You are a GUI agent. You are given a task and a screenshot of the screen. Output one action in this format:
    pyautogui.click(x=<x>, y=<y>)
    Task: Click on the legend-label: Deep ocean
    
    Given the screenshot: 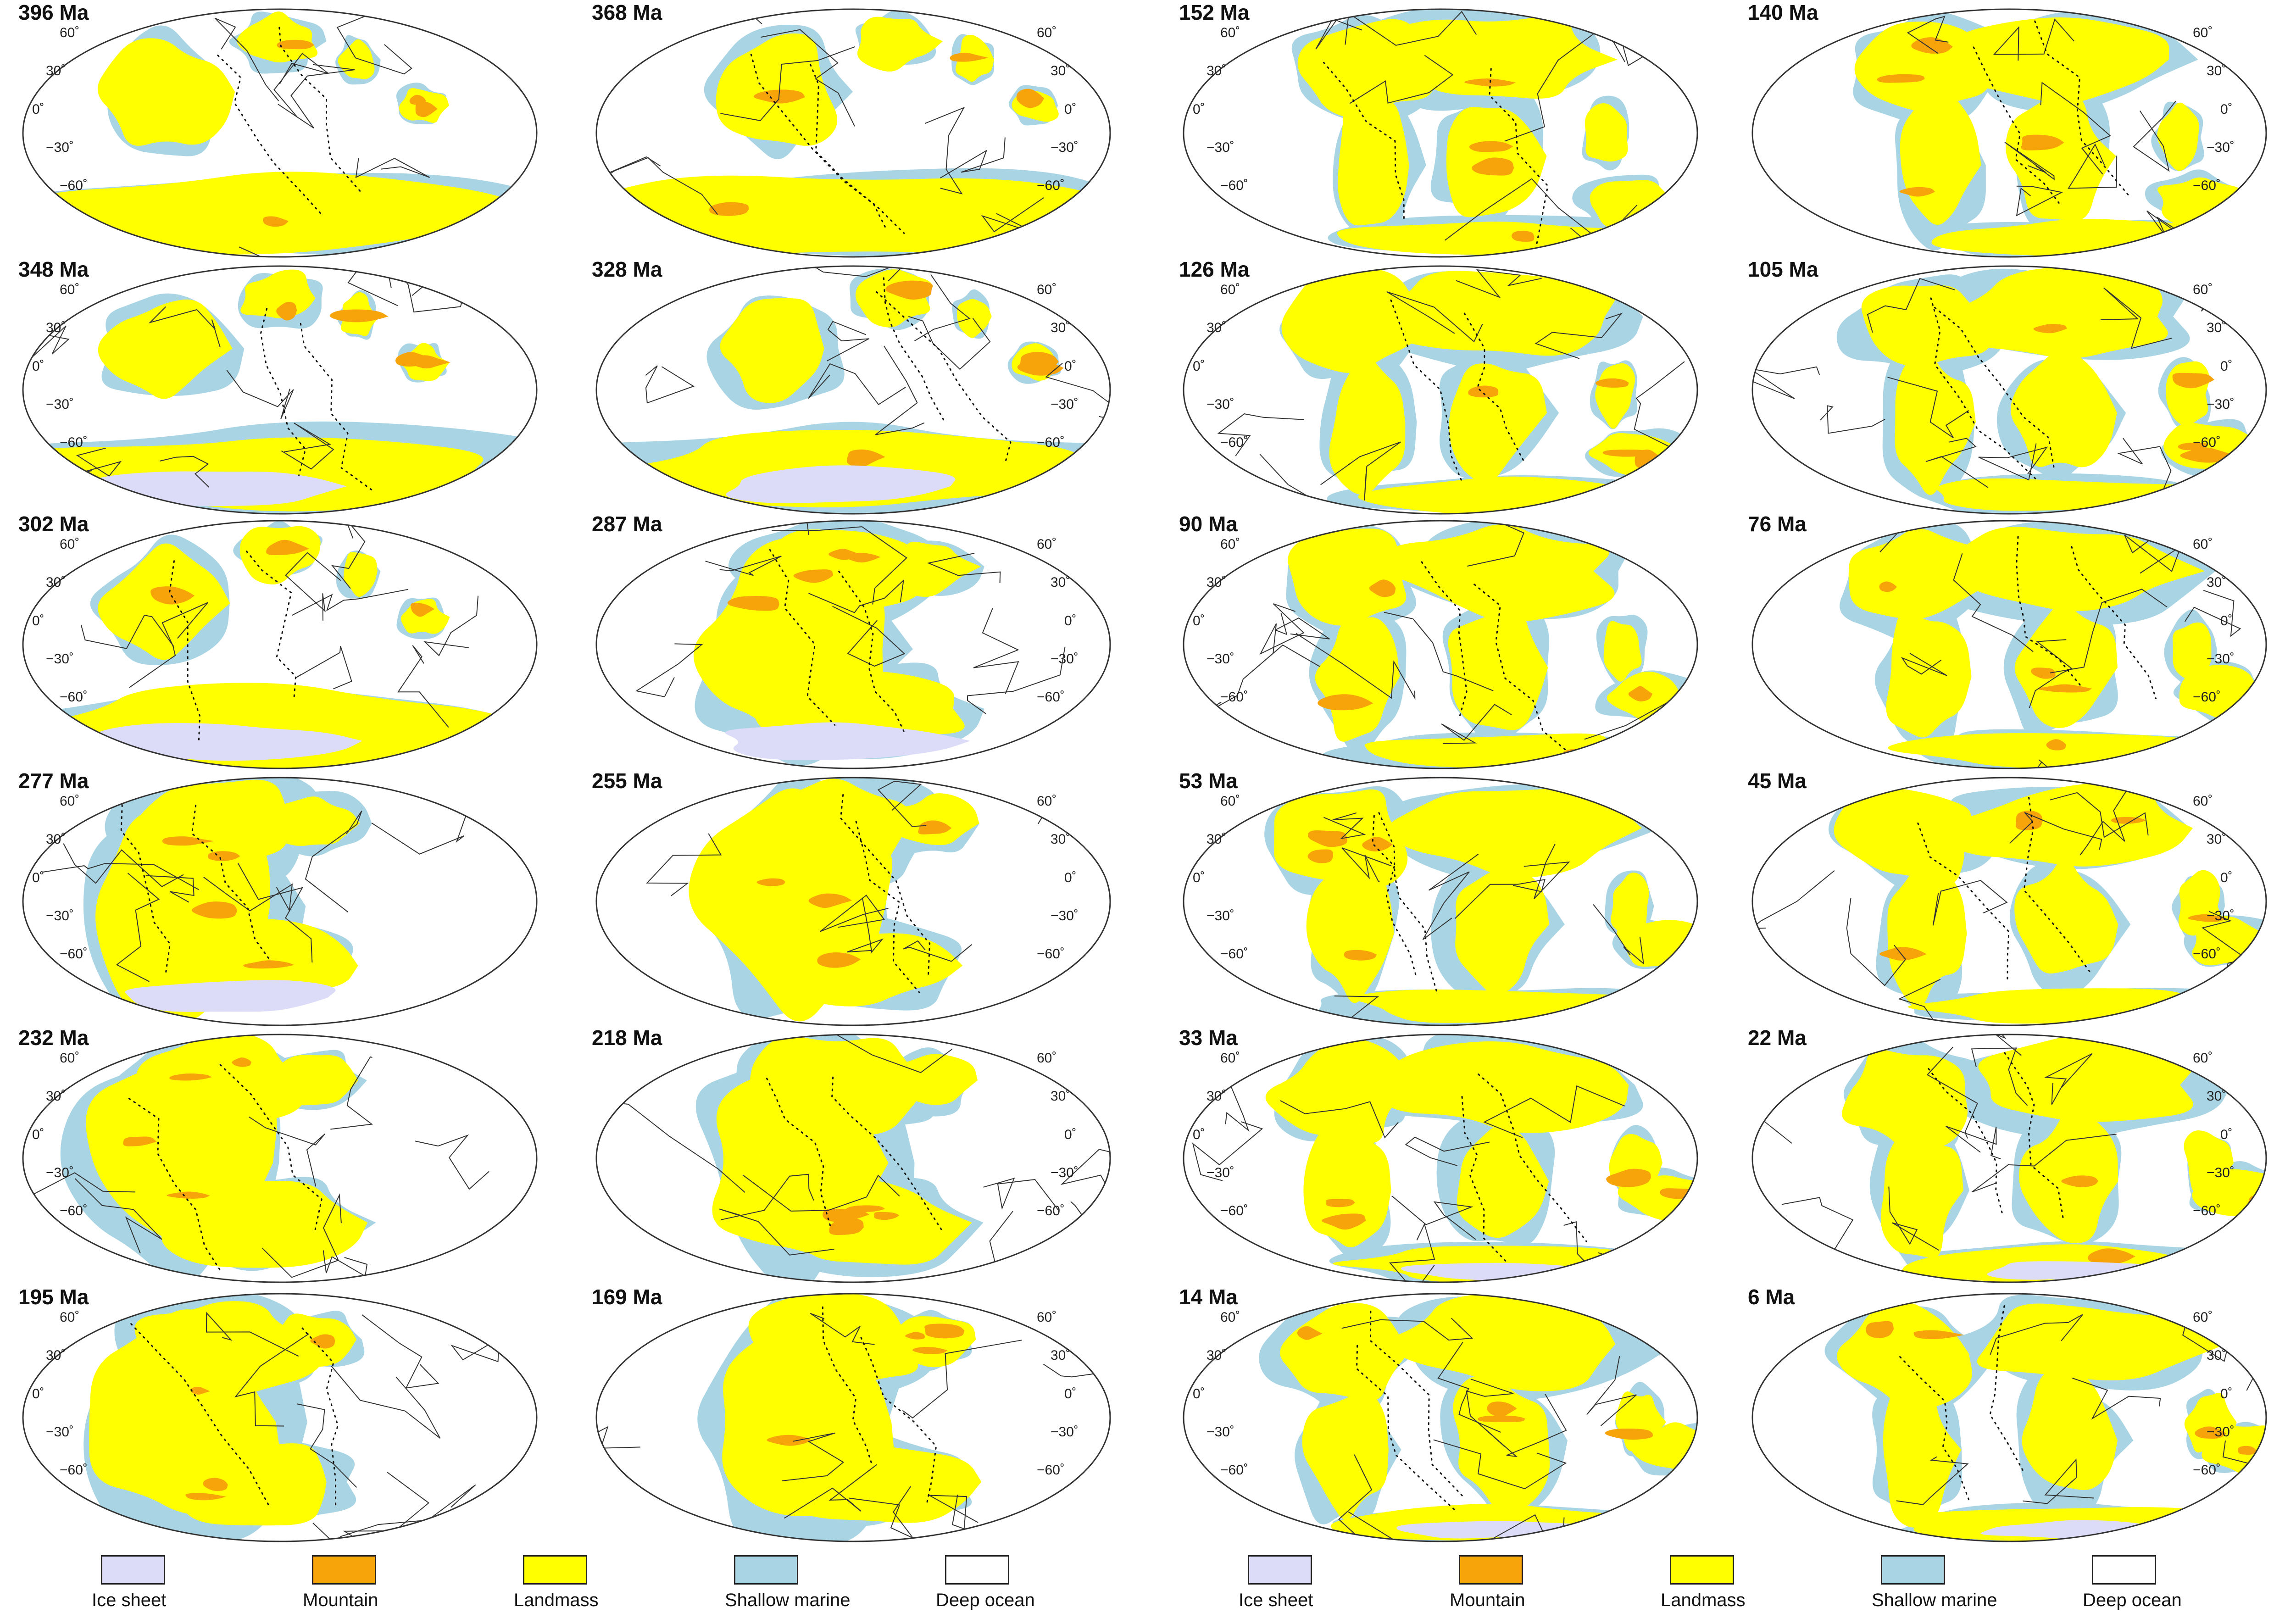 What is the action you would take?
    pyautogui.click(x=985, y=1600)
    